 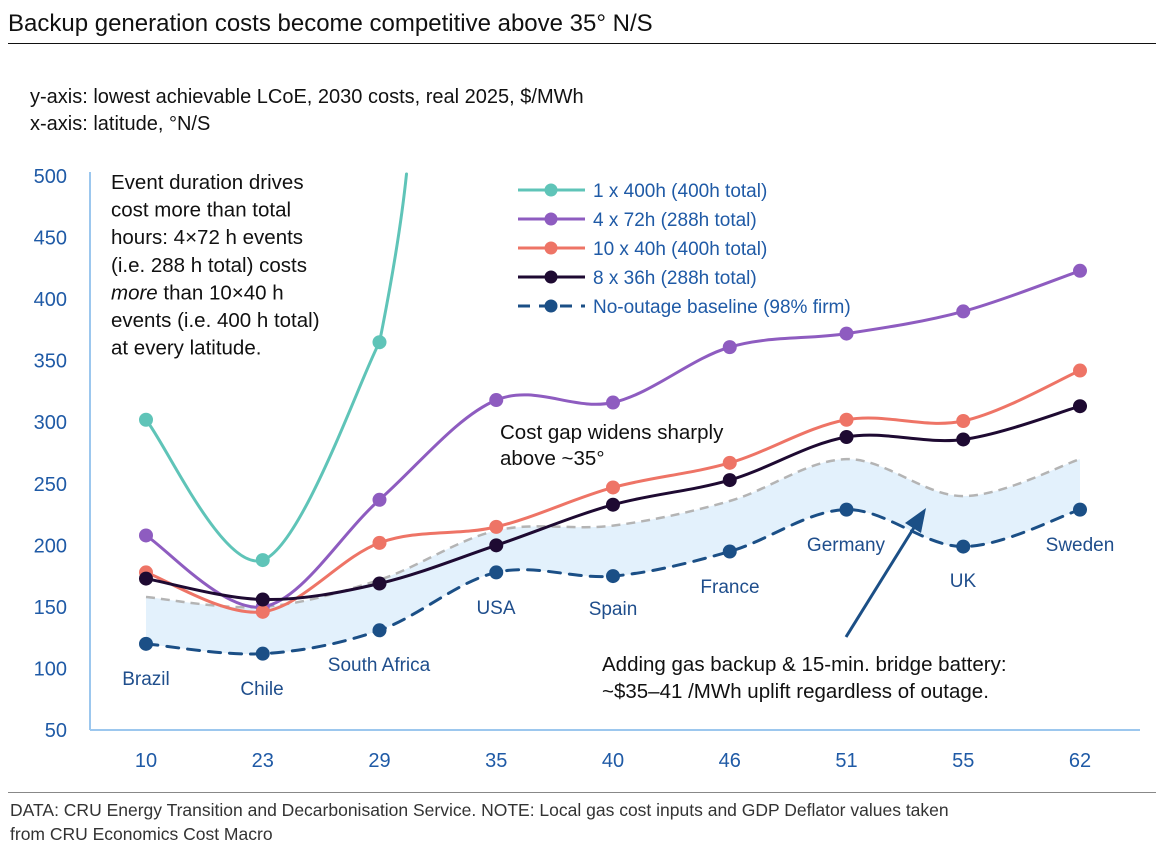 I want to click on legend-label: No-outage baseline (98% firm), so click(x=722, y=307).